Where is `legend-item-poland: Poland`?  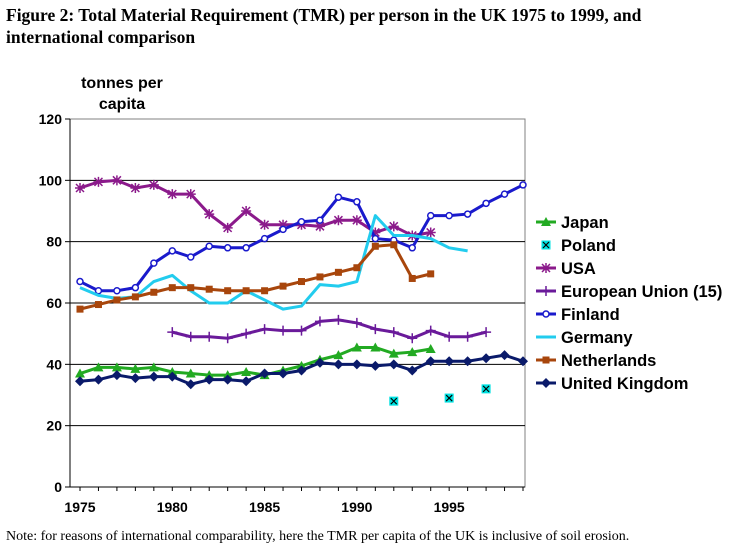 legend-item-poland: Poland is located at coordinates (578, 246).